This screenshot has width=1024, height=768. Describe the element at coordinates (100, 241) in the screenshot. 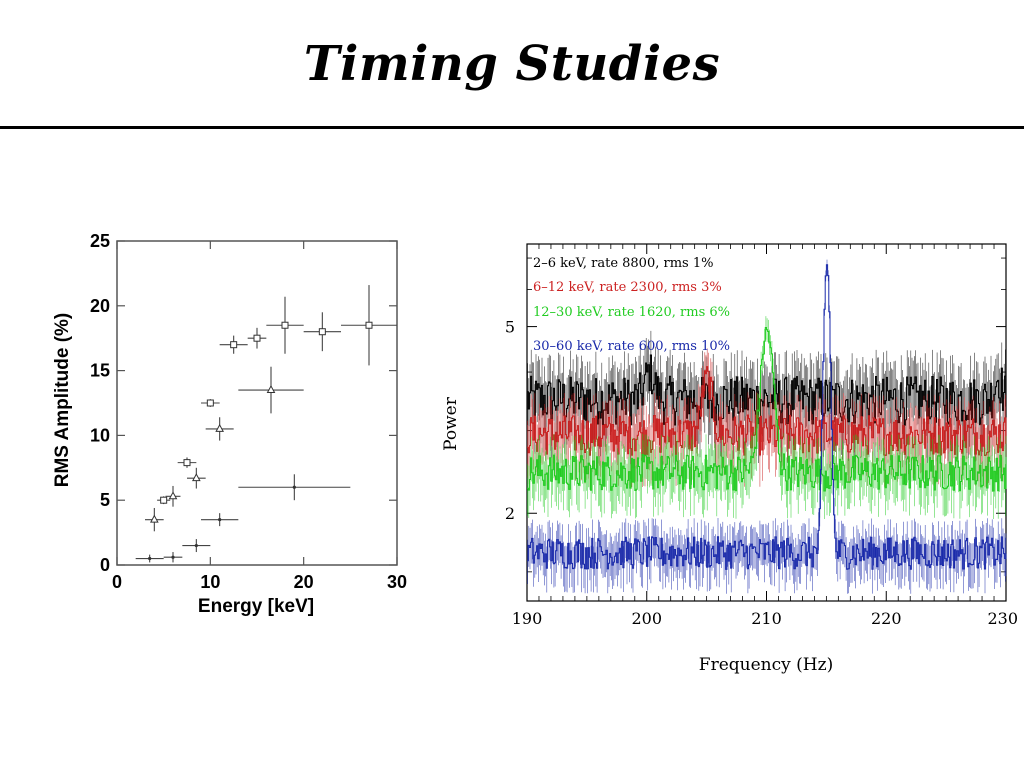

I see `left-y-tick-label: 25` at that location.